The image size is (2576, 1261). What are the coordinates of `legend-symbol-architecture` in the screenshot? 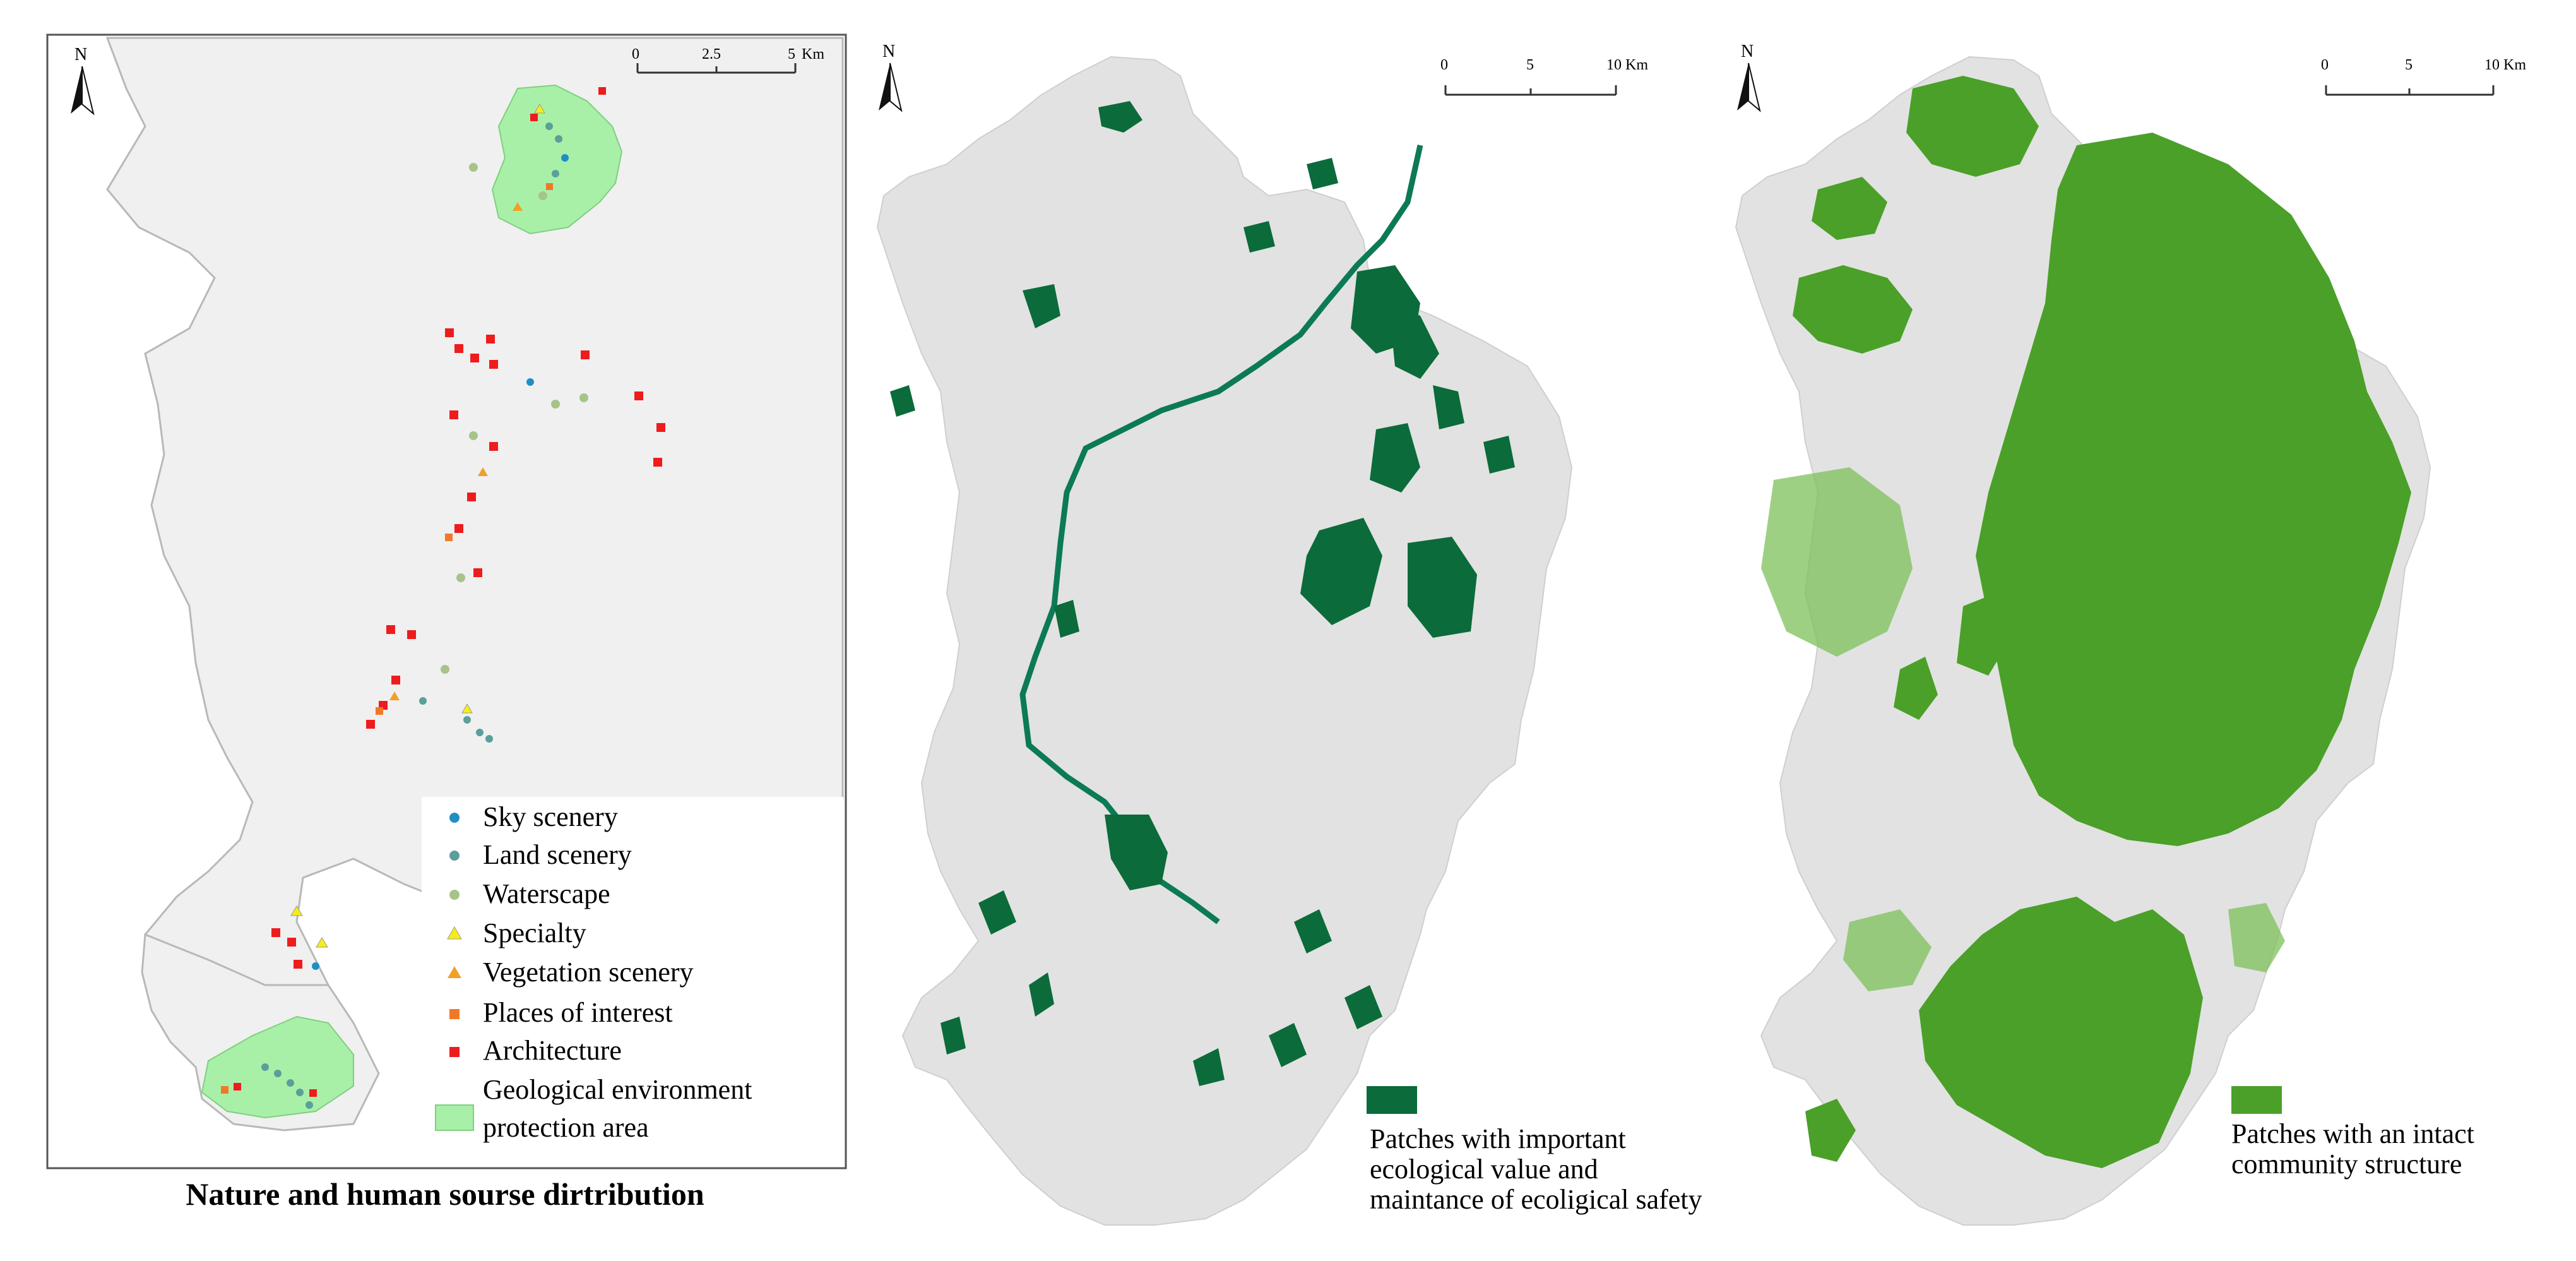 It's located at (455, 1052).